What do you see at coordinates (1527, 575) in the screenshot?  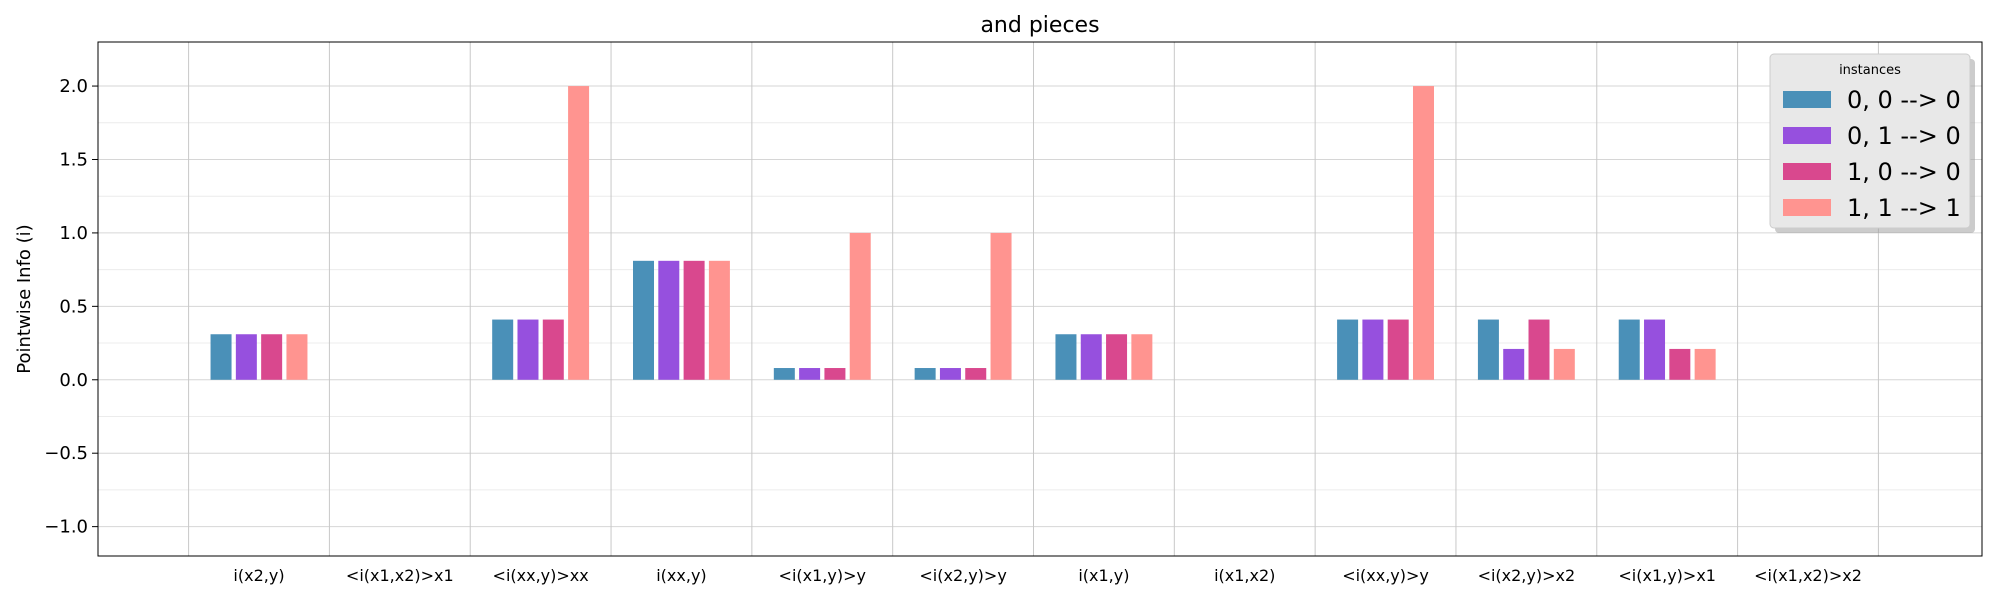 I see `x-tick-label: <i(x2,y)>x2` at bounding box center [1527, 575].